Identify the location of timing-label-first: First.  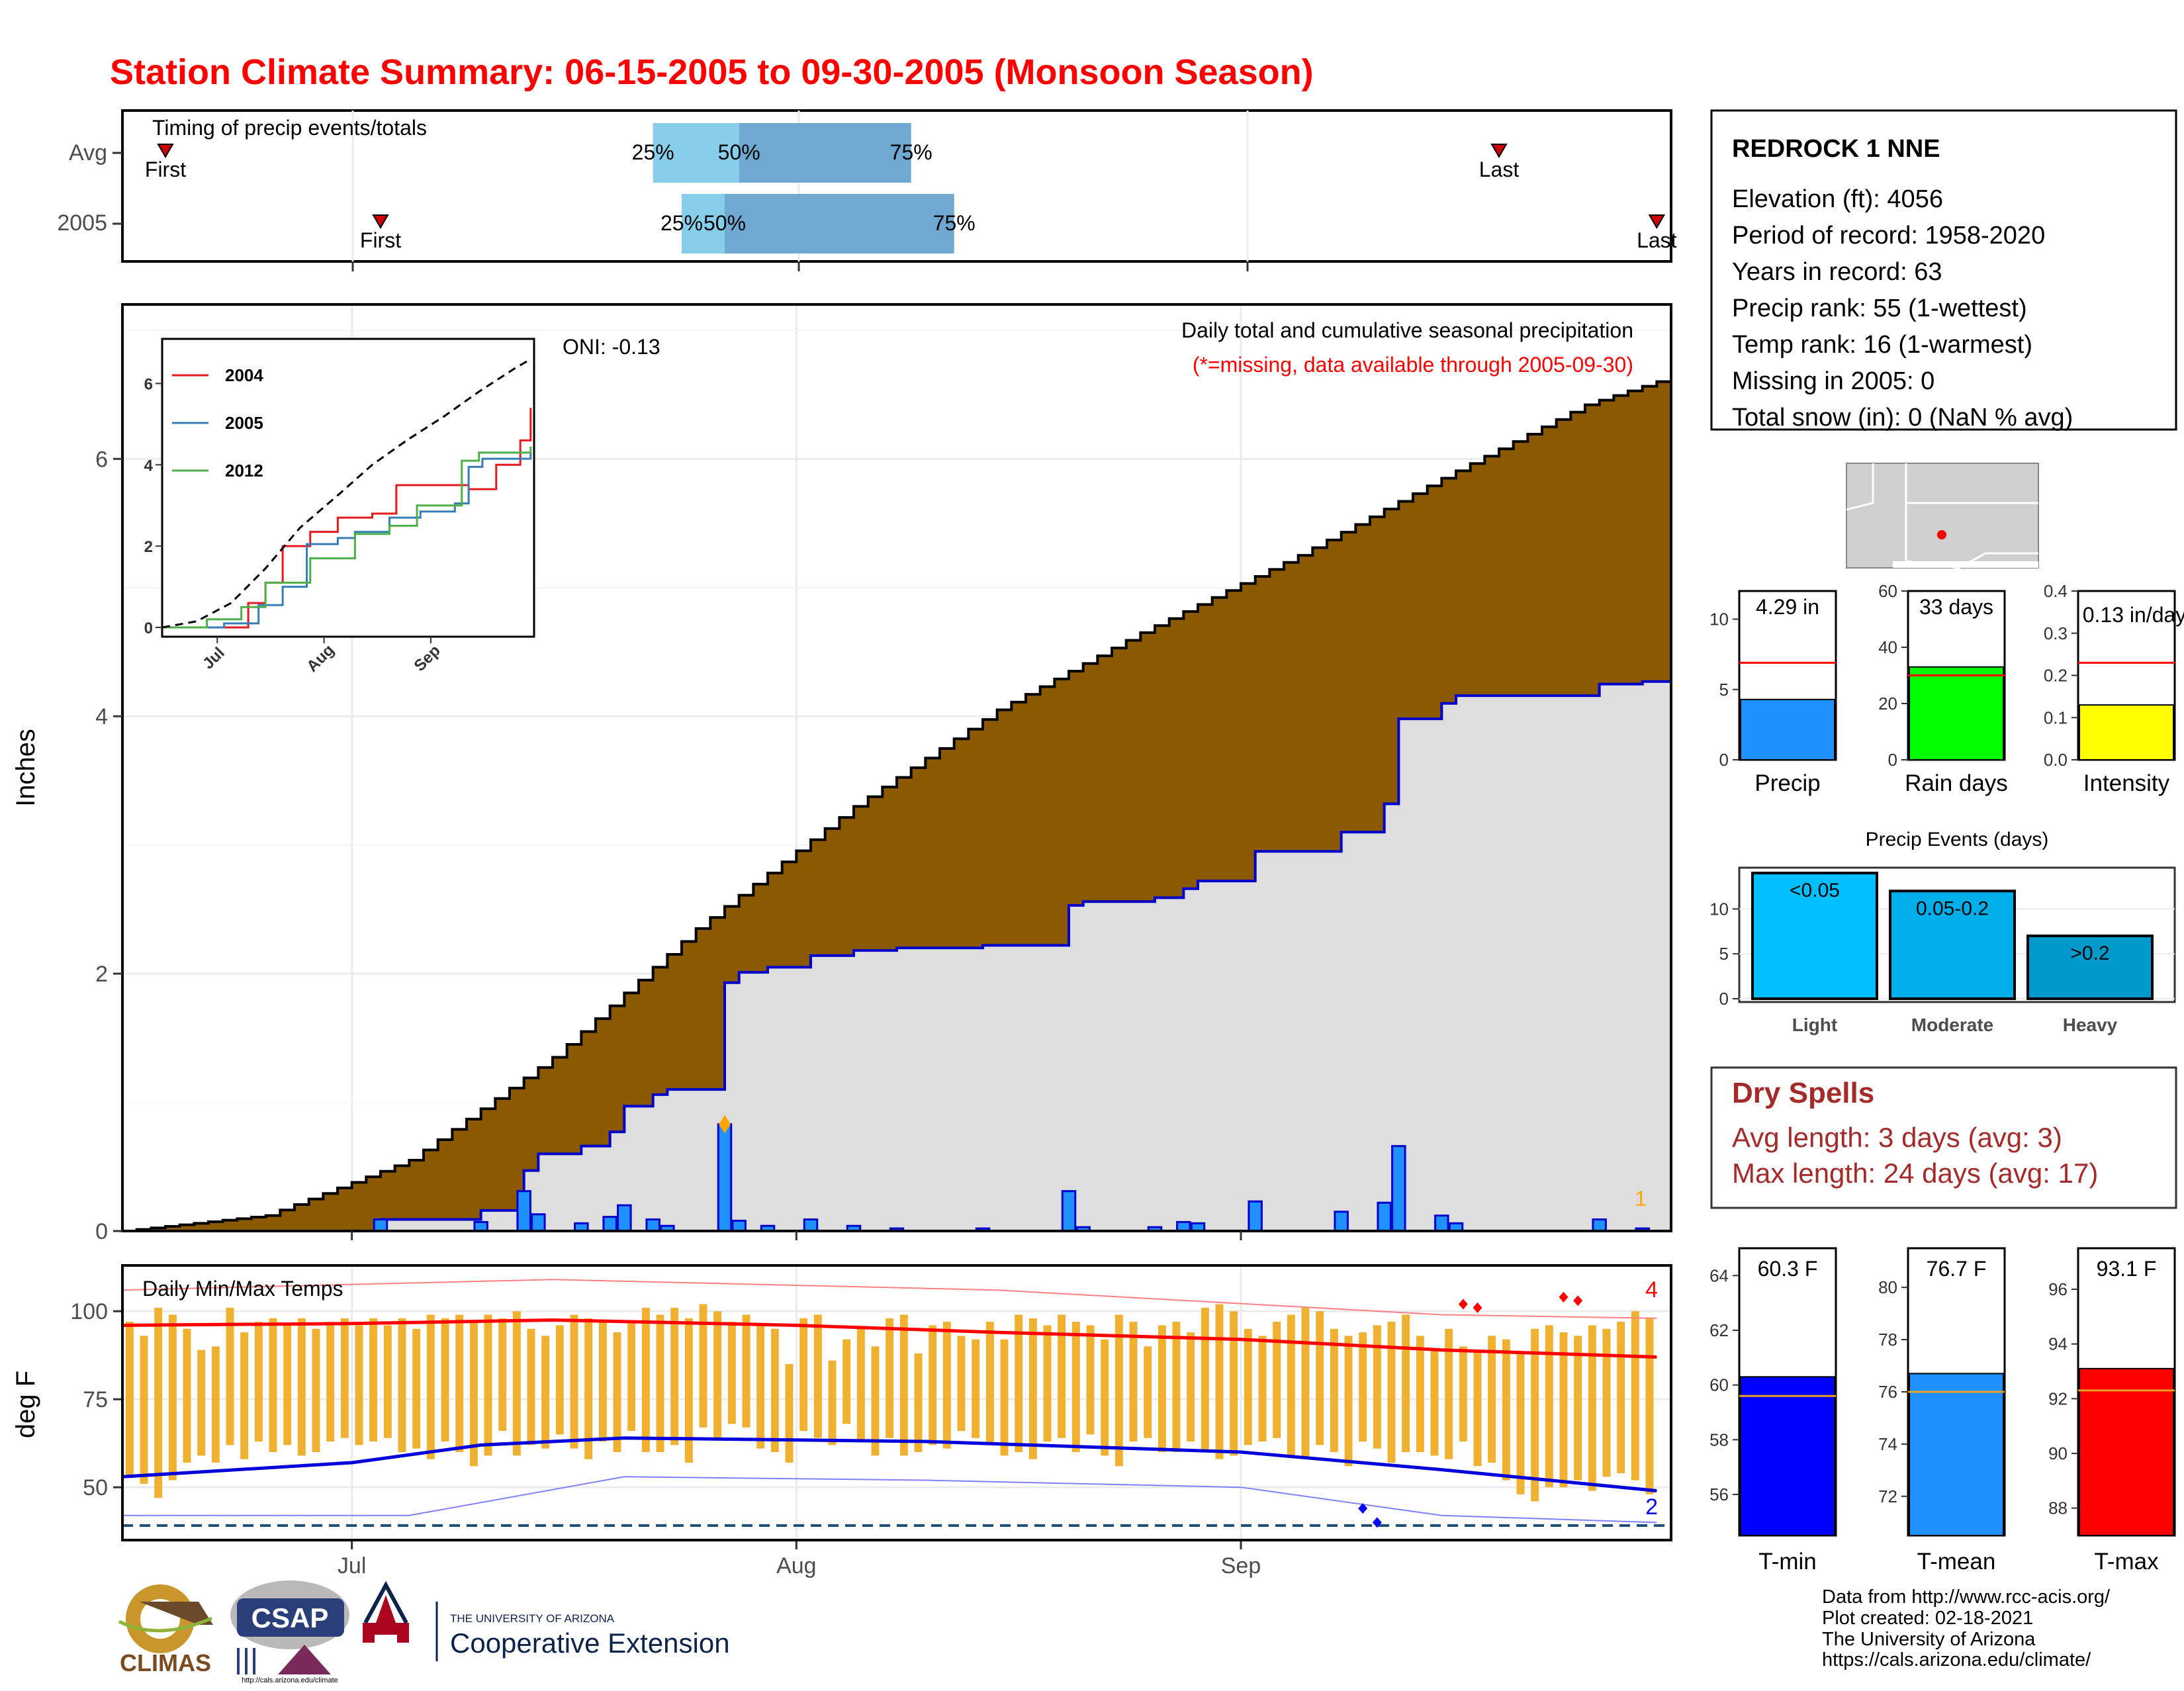
(165, 169).